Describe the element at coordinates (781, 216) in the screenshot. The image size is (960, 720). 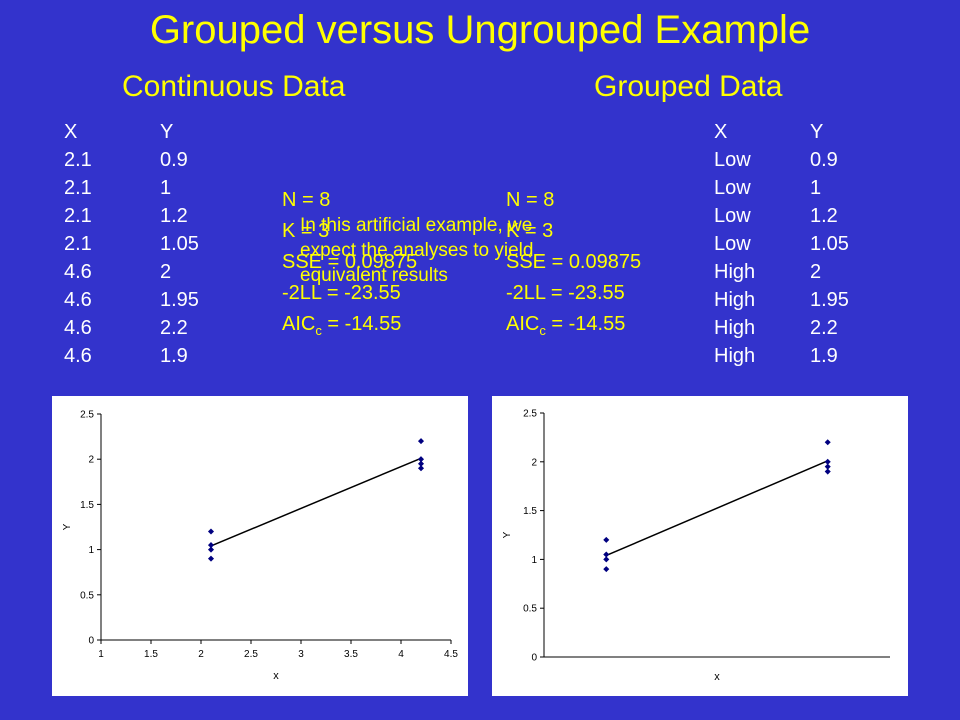
I see `table-row: Low 1.2` at that location.